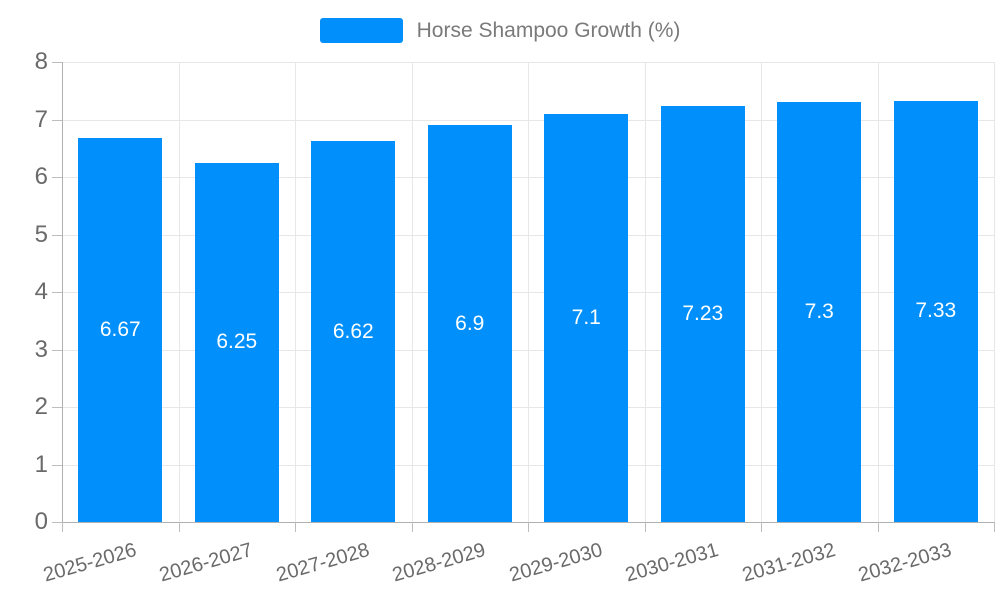  I want to click on bar-value-label: 7.3, so click(819, 312).